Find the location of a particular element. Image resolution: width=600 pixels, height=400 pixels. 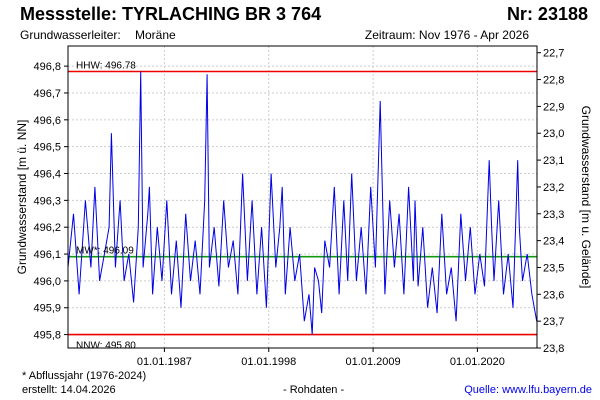

y-tick-label-left: 495,8 is located at coordinates (47, 336).